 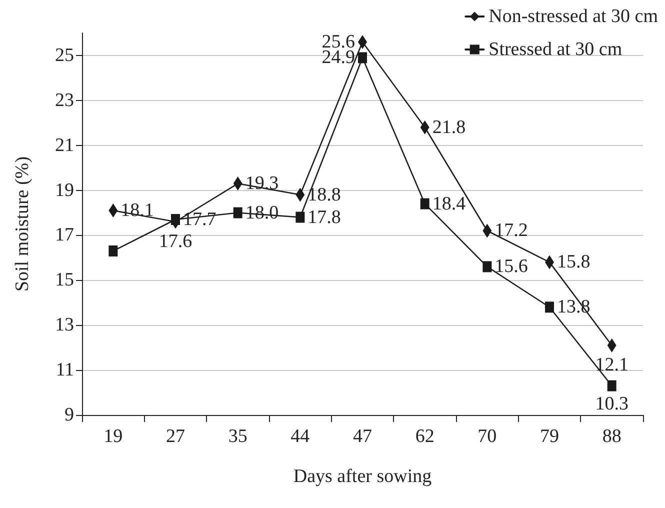 I want to click on y-tick-label: 25, so click(x=64, y=55).